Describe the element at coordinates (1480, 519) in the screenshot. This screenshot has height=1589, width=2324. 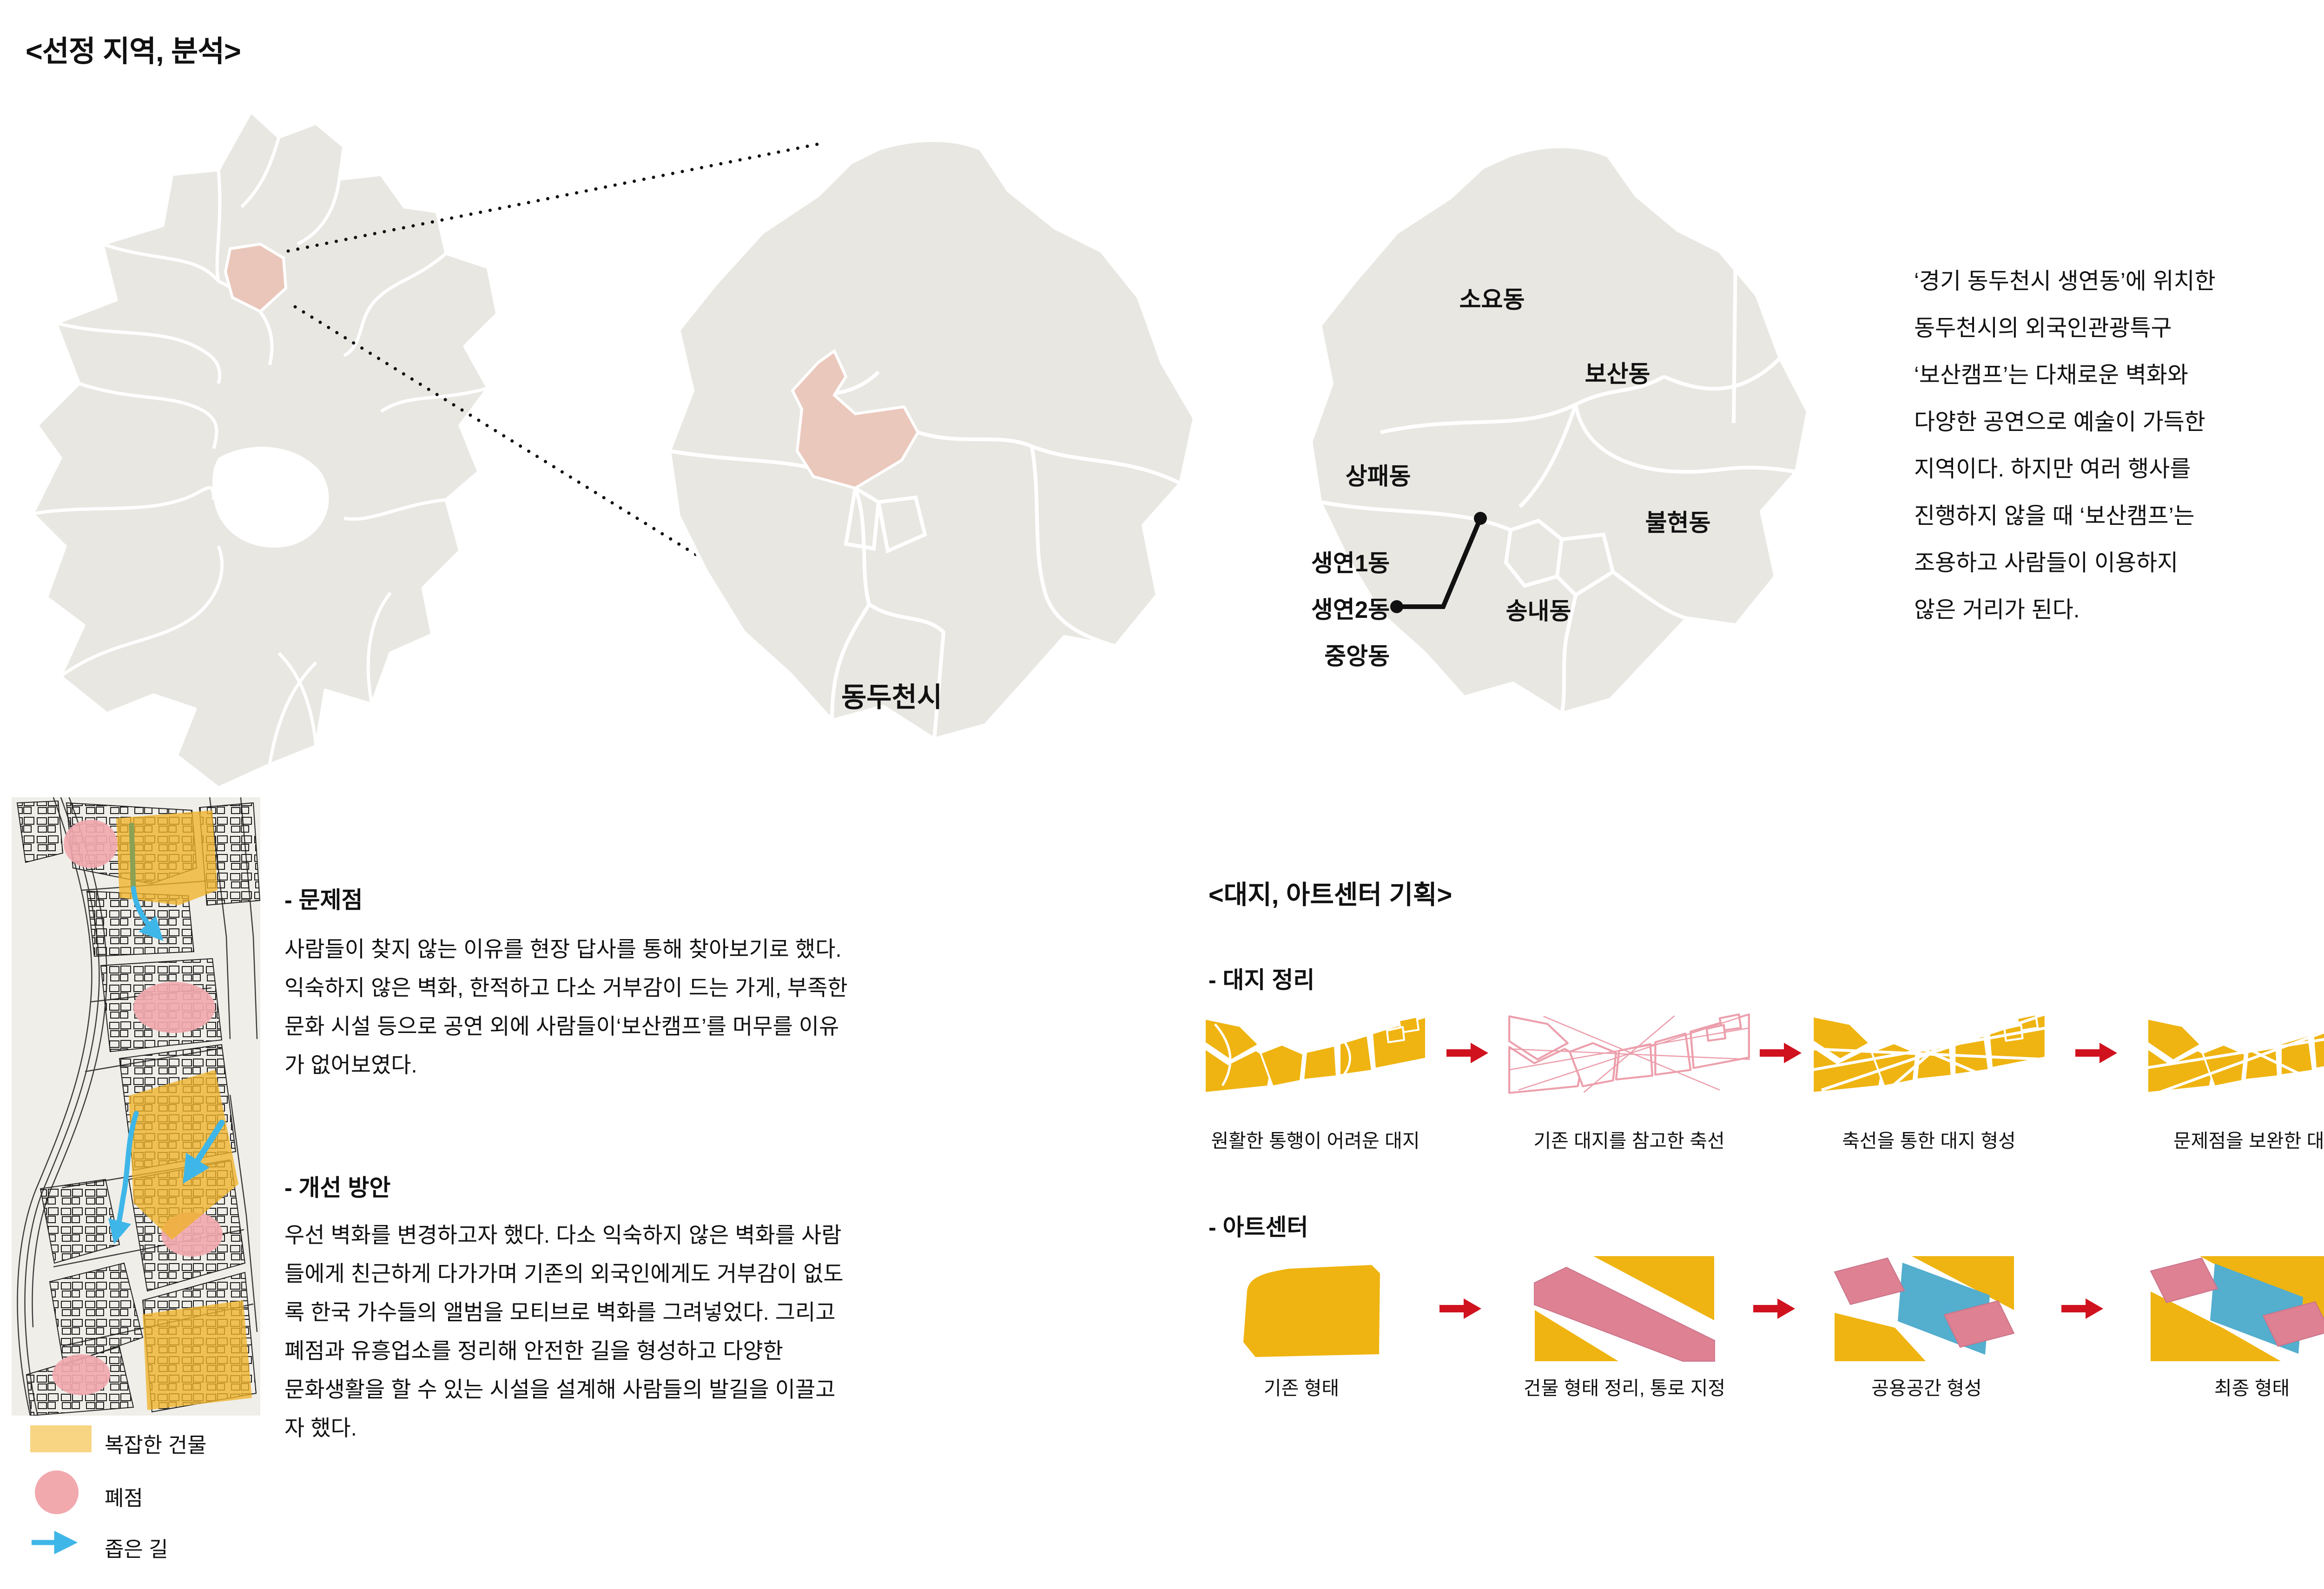
I see `callout-dot-map` at that location.